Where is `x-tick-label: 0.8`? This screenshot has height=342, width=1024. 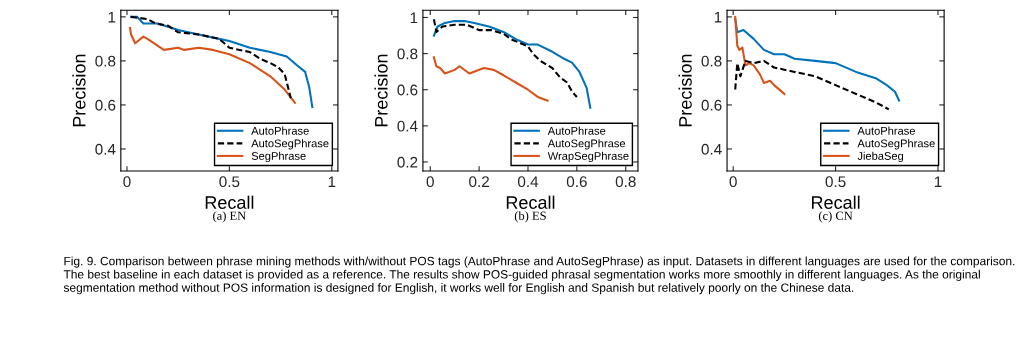
x-tick-label: 0.8 is located at coordinates (625, 182).